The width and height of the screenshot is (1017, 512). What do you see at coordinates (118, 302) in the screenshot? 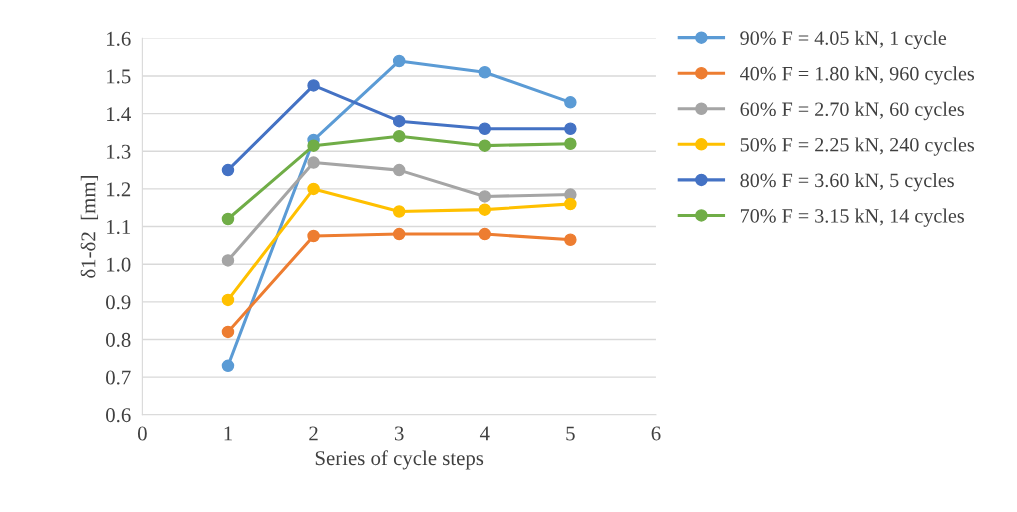
I see `y-tick-label: 0.9` at bounding box center [118, 302].